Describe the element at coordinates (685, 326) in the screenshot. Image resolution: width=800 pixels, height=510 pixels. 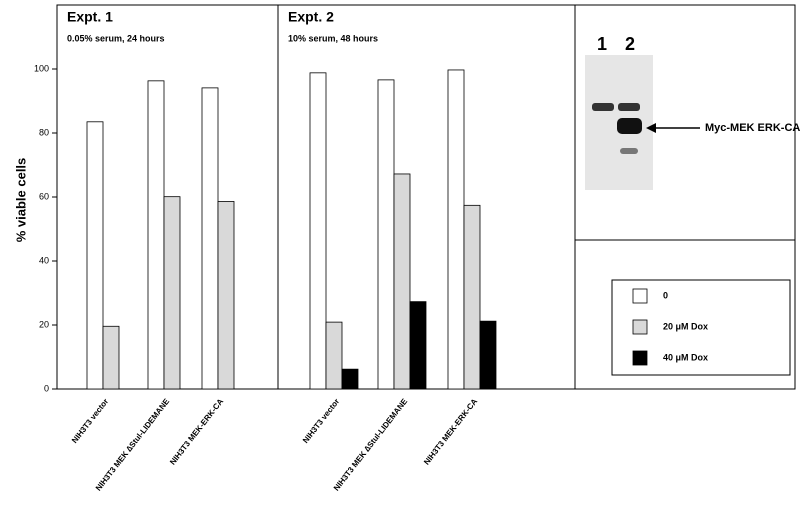
I see `legend-label: 20 μM Dox` at that location.